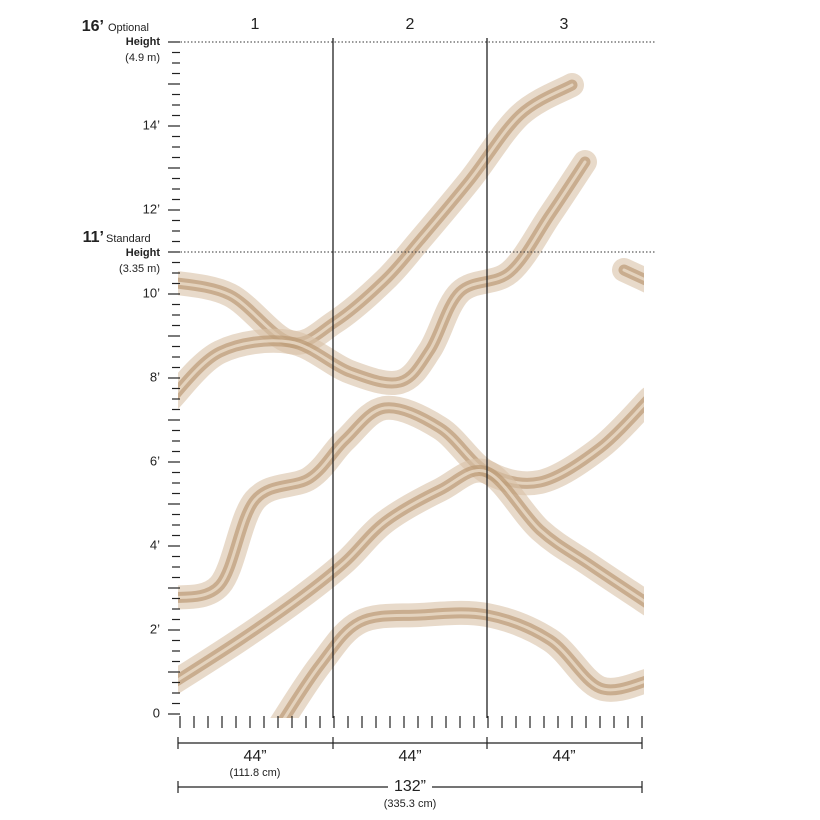 The image size is (820, 820). Describe the element at coordinates (128, 28) in the screenshot. I see `height-label: Optional` at that location.